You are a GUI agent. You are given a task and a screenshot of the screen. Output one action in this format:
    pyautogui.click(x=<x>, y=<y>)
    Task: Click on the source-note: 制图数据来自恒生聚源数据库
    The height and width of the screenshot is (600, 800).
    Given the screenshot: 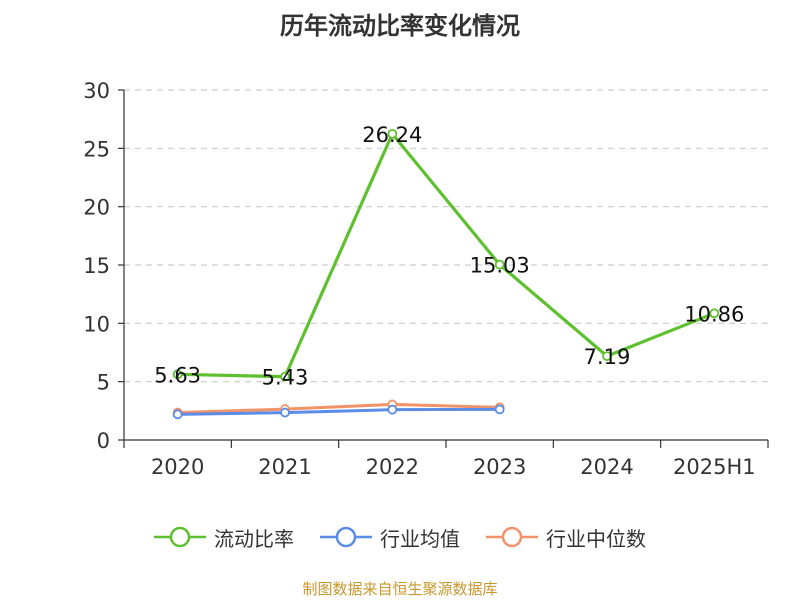 What is the action you would take?
    pyautogui.click(x=400, y=589)
    